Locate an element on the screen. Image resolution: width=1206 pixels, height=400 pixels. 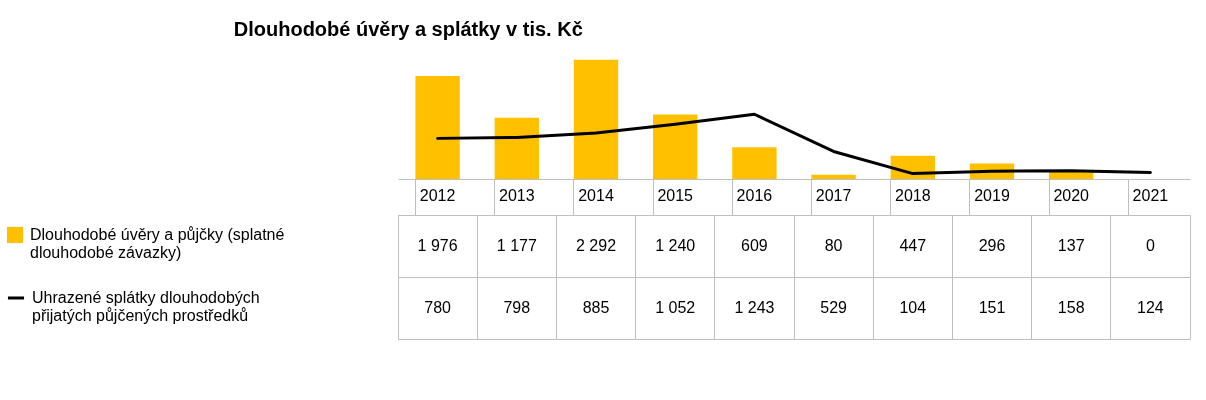
data-label: 885 is located at coordinates (596, 307).